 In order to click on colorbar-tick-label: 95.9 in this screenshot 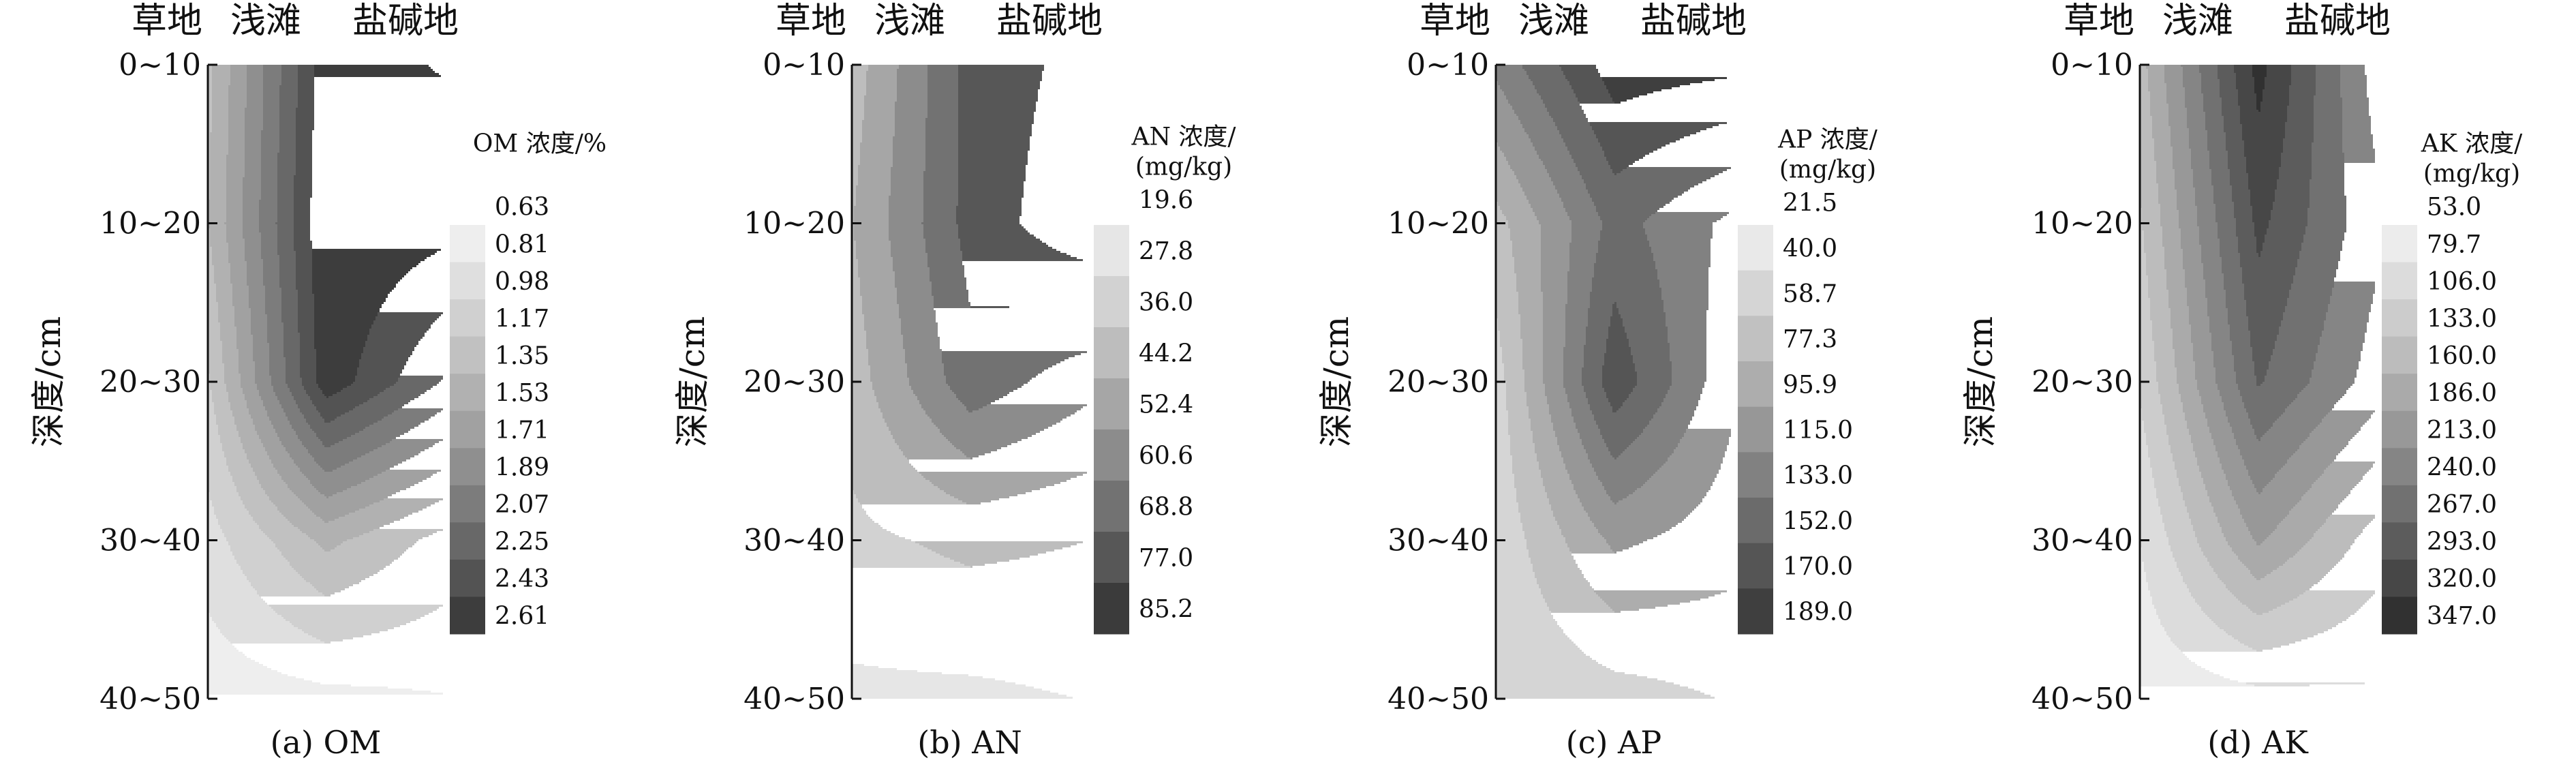, I will do `click(1810, 385)`.